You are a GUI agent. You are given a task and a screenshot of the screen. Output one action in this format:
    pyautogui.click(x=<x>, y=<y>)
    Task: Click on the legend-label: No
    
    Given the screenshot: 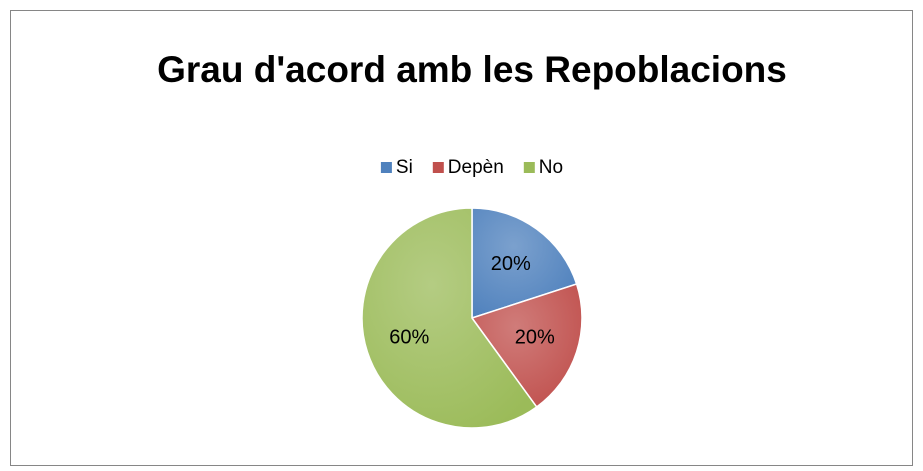 What is the action you would take?
    pyautogui.click(x=551, y=167)
    